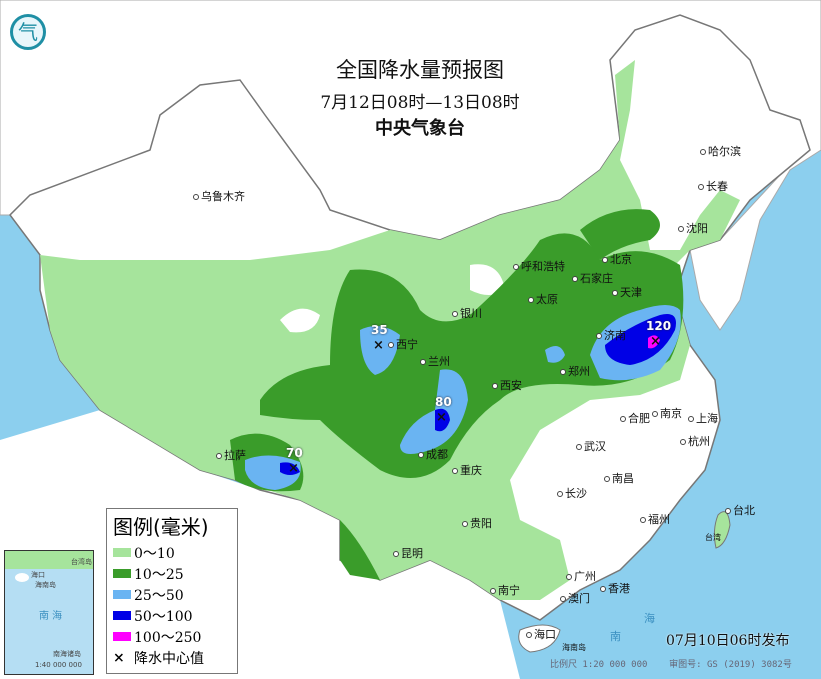 The width and height of the screenshot is (821, 679). Describe the element at coordinates (543, 299) in the screenshot. I see `city-label: 太原` at that location.